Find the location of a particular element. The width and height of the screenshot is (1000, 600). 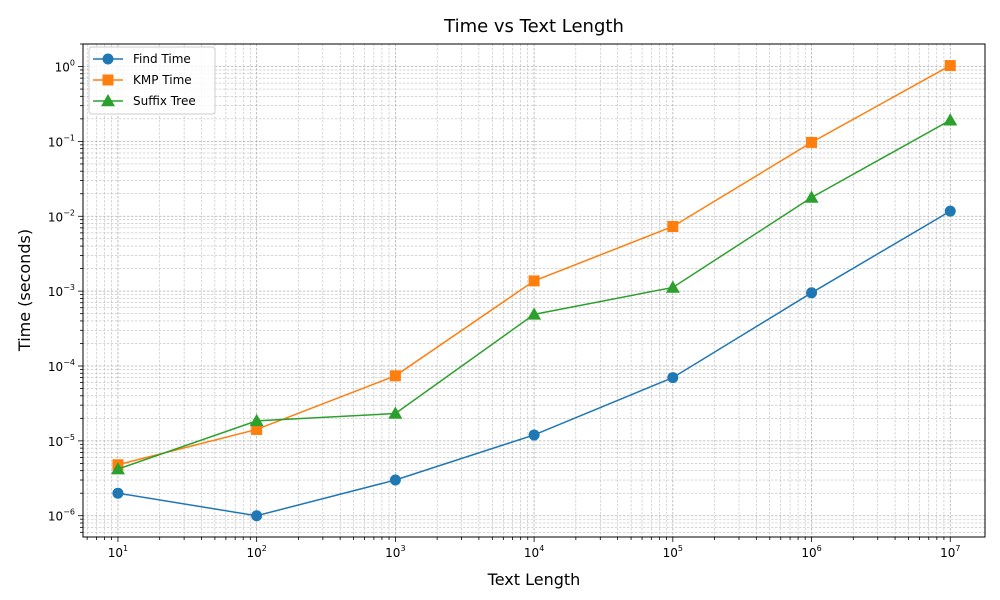

legend-kmp-time-label: KMP Time is located at coordinates (162, 80).